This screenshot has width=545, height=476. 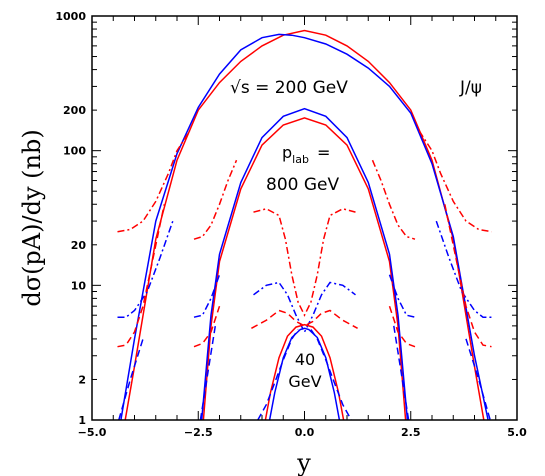 What do you see at coordinates (79, 245) in the screenshot?
I see `y-tick-label: 20` at bounding box center [79, 245].